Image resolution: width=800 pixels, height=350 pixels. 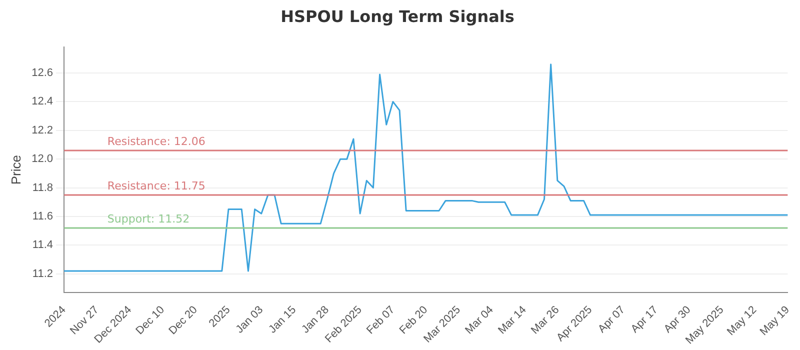 What do you see at coordinates (150, 321) in the screenshot?
I see `x-tick-label: Dec 10` at bounding box center [150, 321].